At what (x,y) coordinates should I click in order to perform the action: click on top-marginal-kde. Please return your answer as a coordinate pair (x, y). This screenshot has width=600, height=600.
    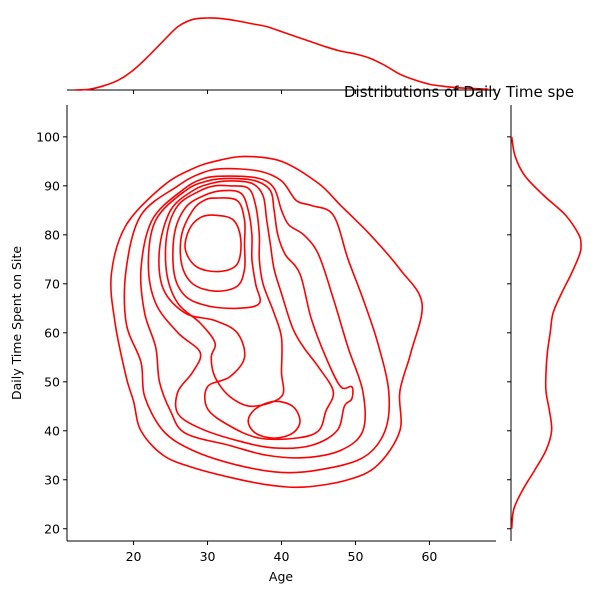
    Looking at the image, I should click on (281, 55).